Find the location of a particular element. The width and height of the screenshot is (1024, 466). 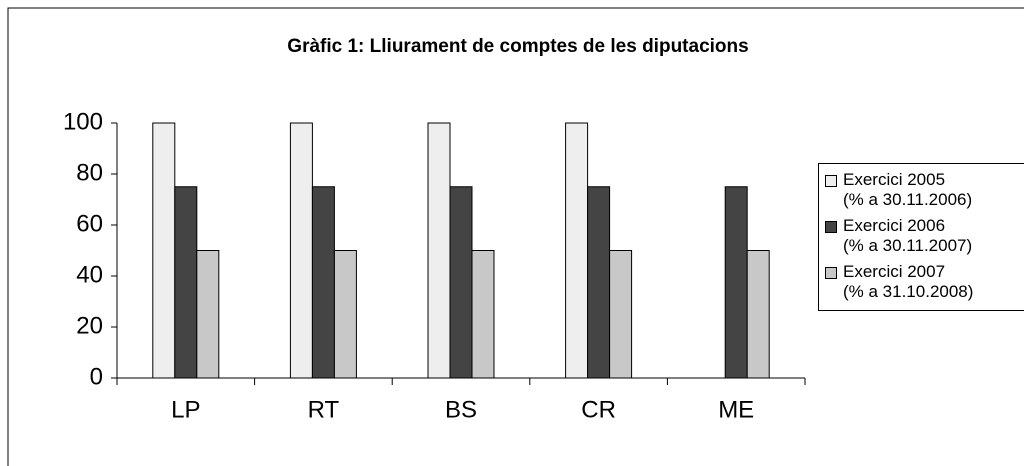

x-tick-label: ME is located at coordinates (736, 409).